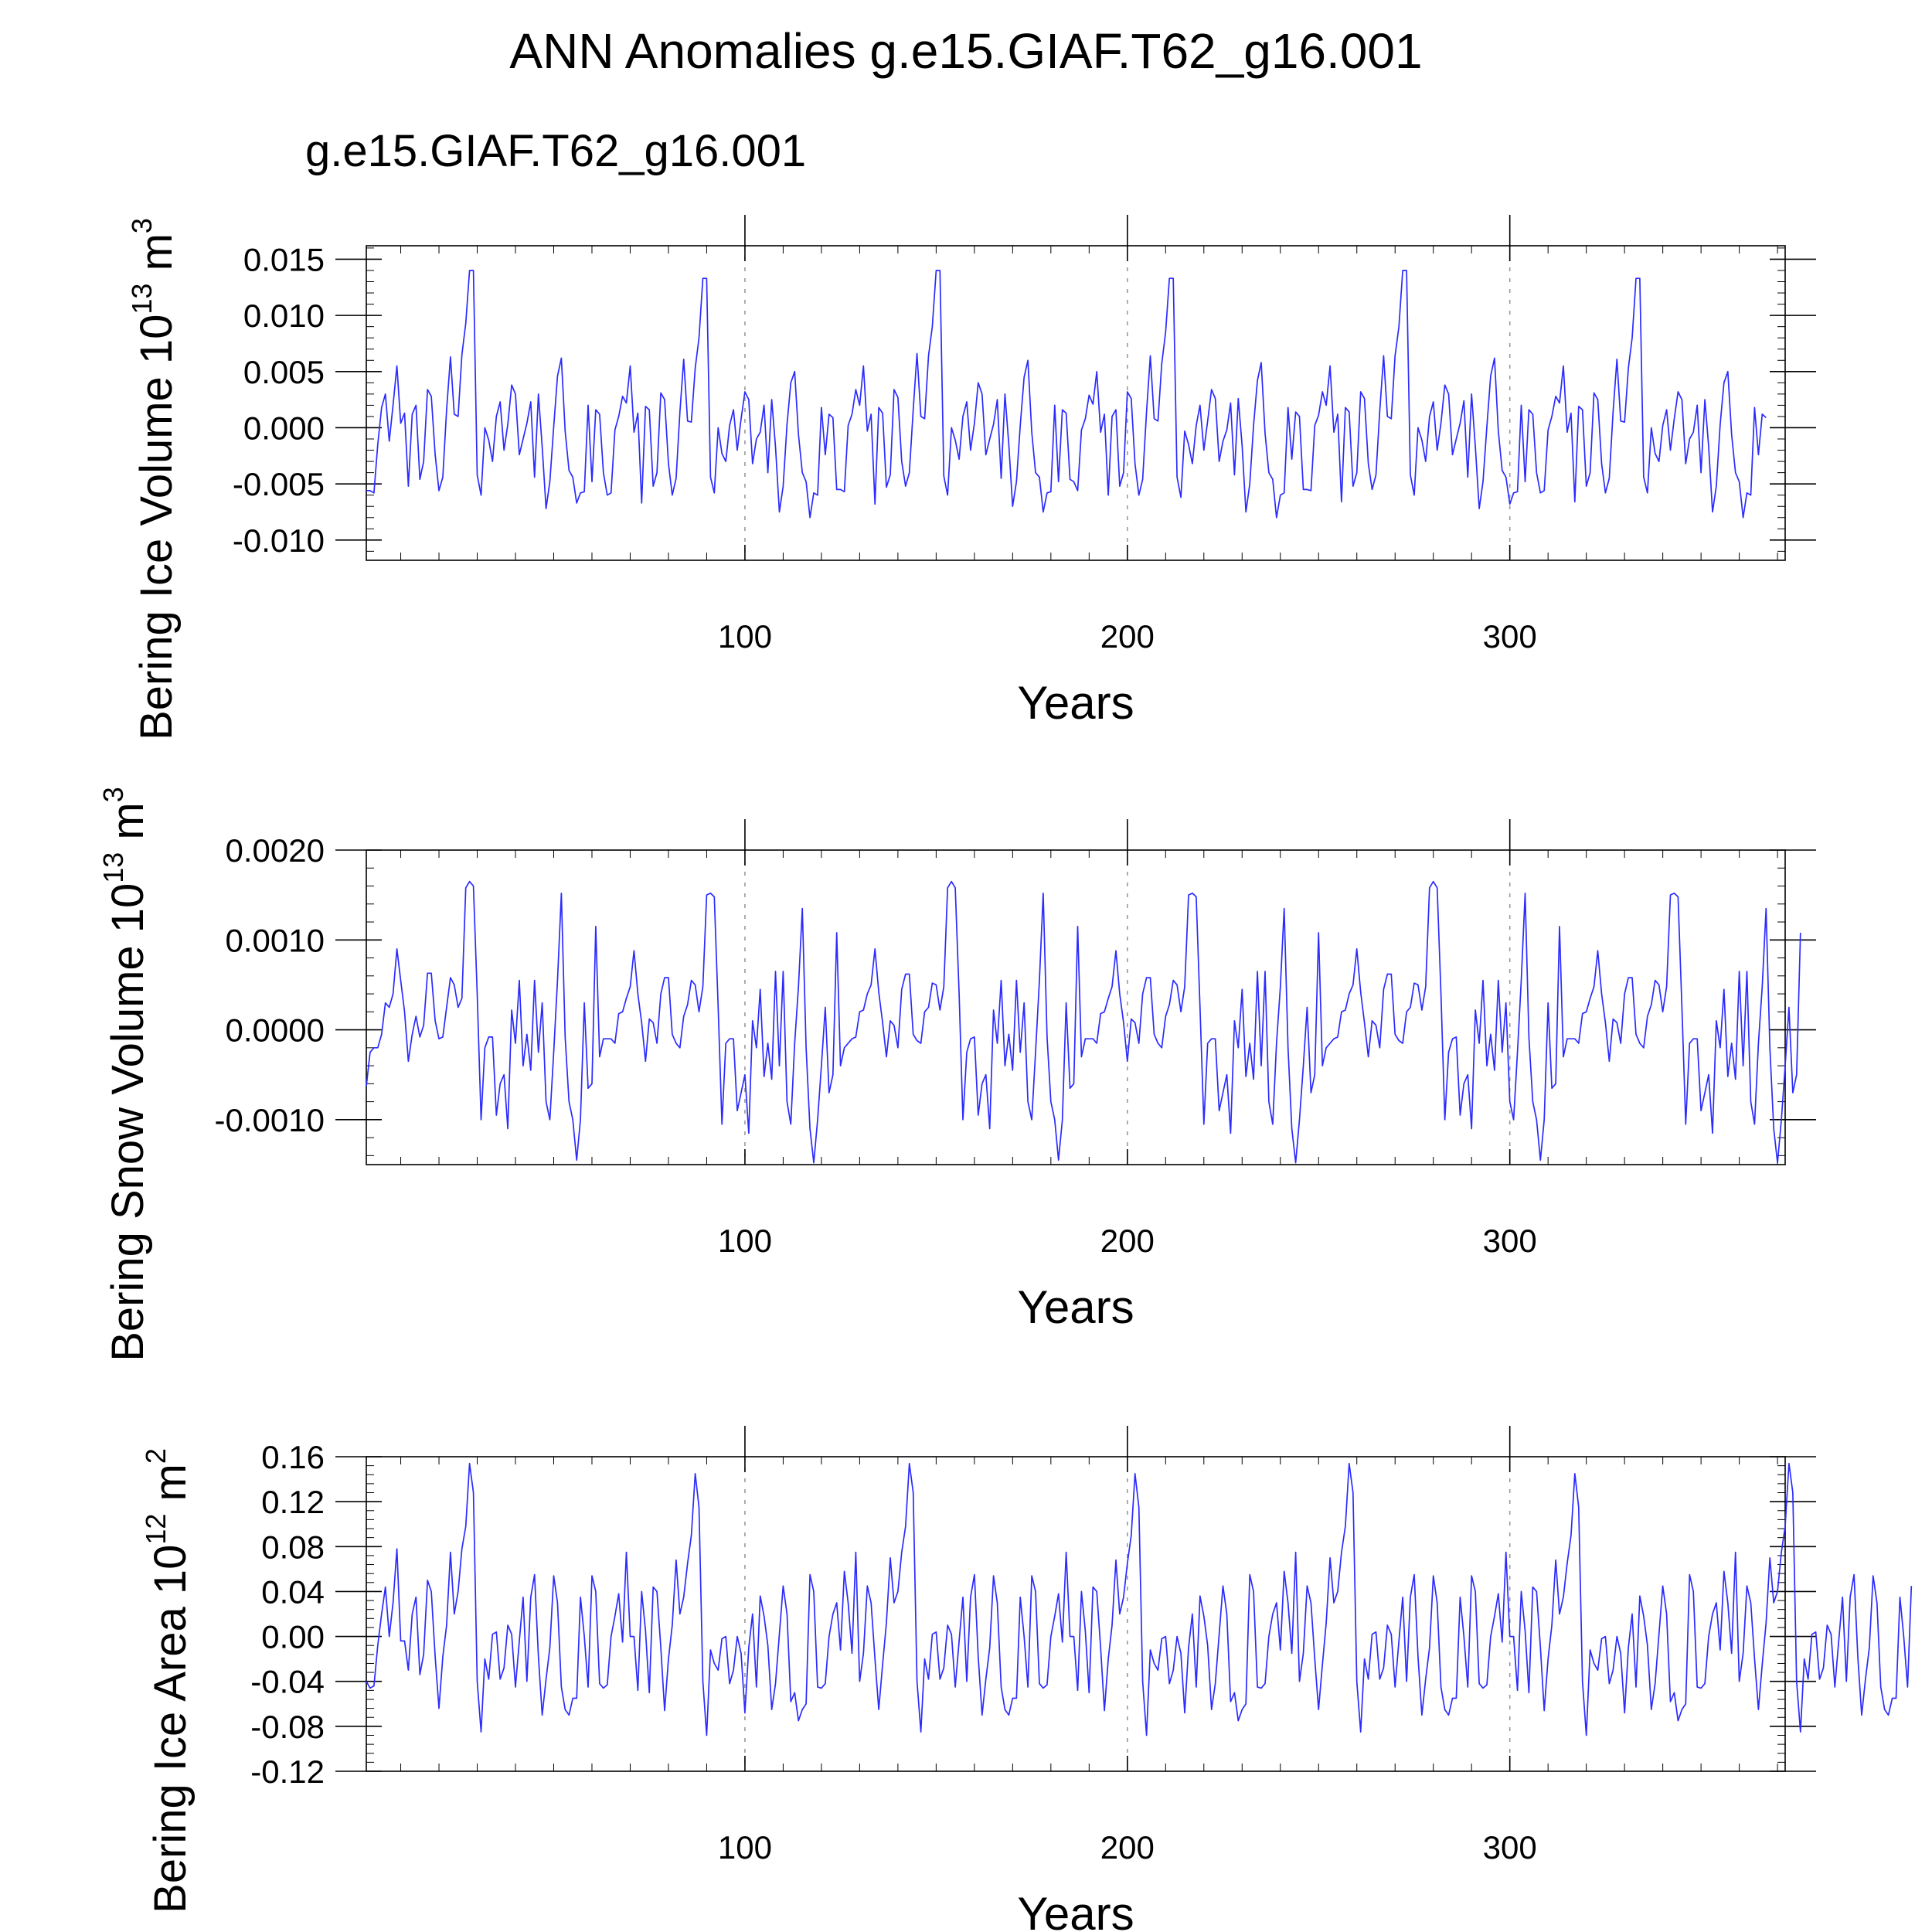 The height and width of the screenshot is (1932, 1932). Describe the element at coordinates (275, 940) in the screenshot. I see `y-tick-label: 0.0010` at that location.